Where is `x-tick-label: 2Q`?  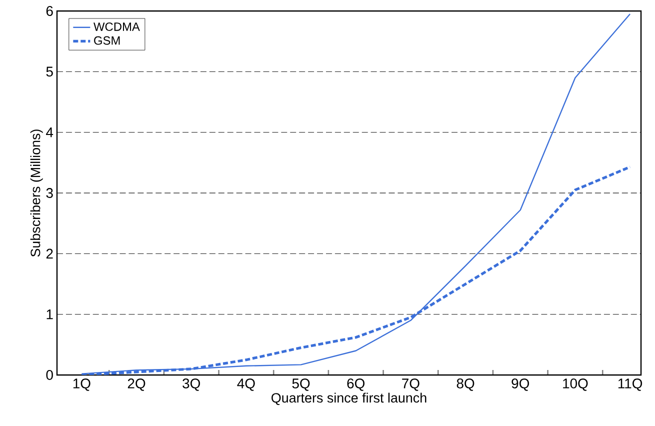 x-tick-label: 2Q is located at coordinates (137, 384).